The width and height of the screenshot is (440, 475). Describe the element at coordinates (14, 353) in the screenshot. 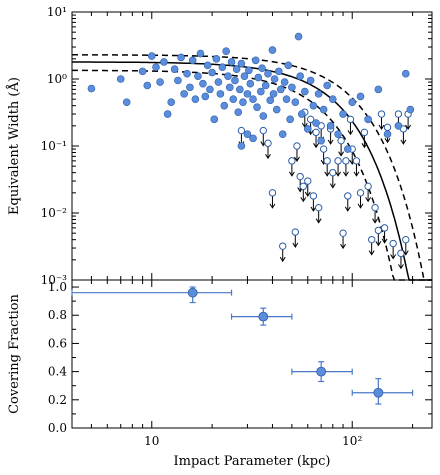

I see `bottom-y-axis-label: Covering Fraction` at that location.